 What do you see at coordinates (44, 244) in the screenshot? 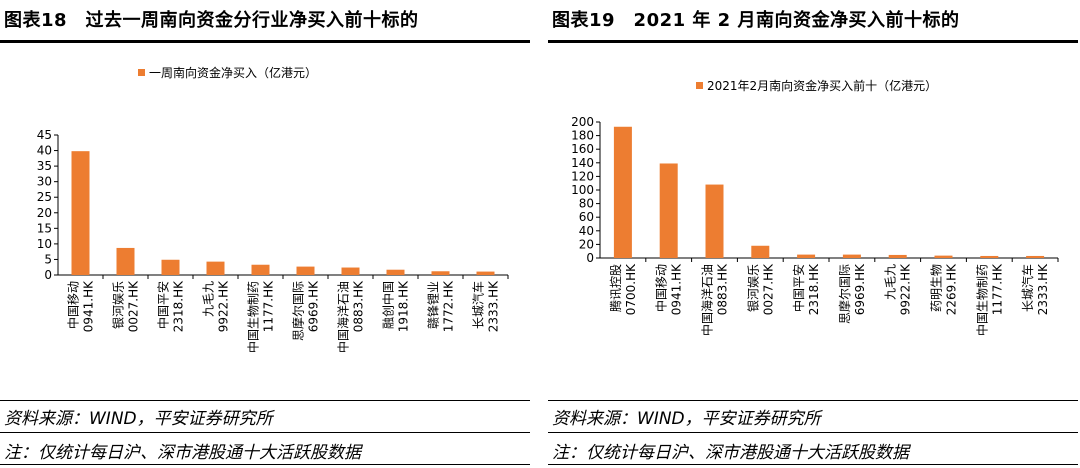
I see `y-tick-label: 10` at bounding box center [44, 244].